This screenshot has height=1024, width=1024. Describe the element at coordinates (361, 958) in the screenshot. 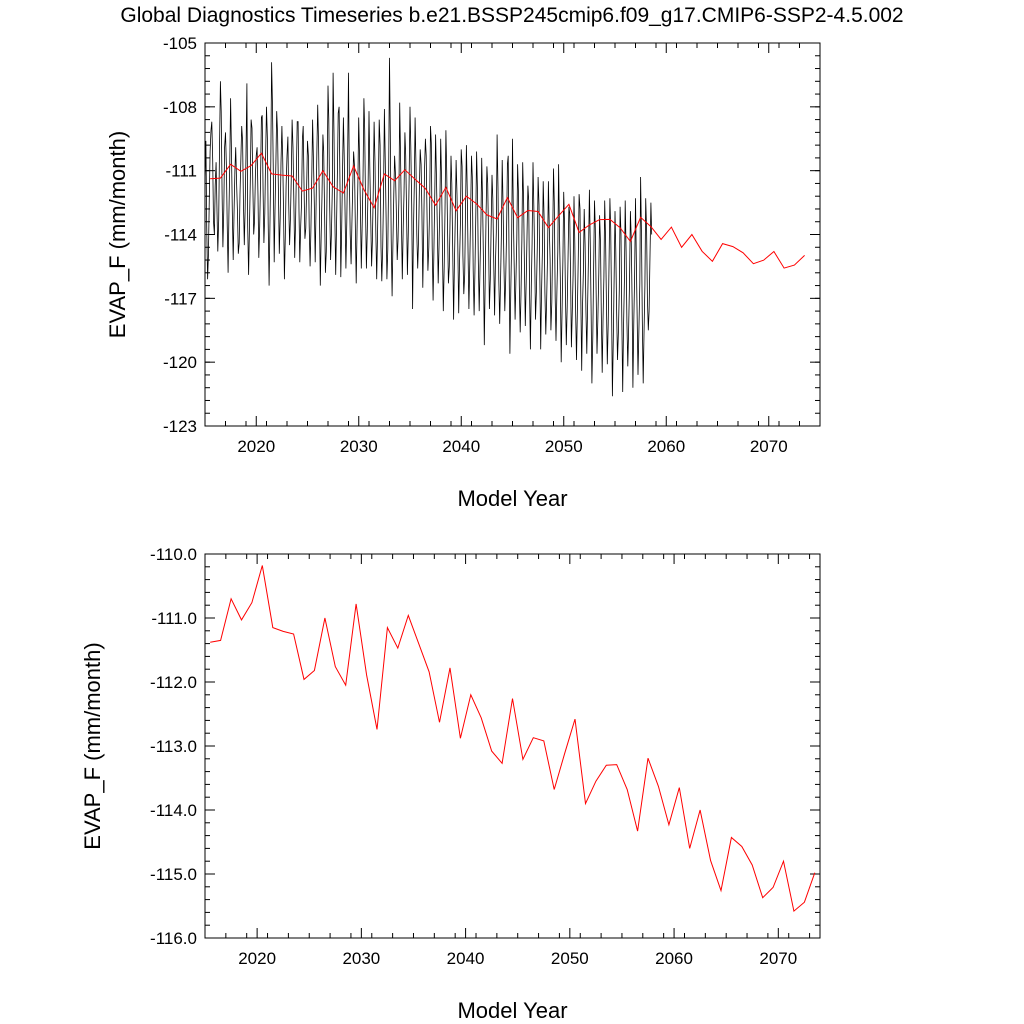

I see `annual-x-tick-label: 2030` at that location.